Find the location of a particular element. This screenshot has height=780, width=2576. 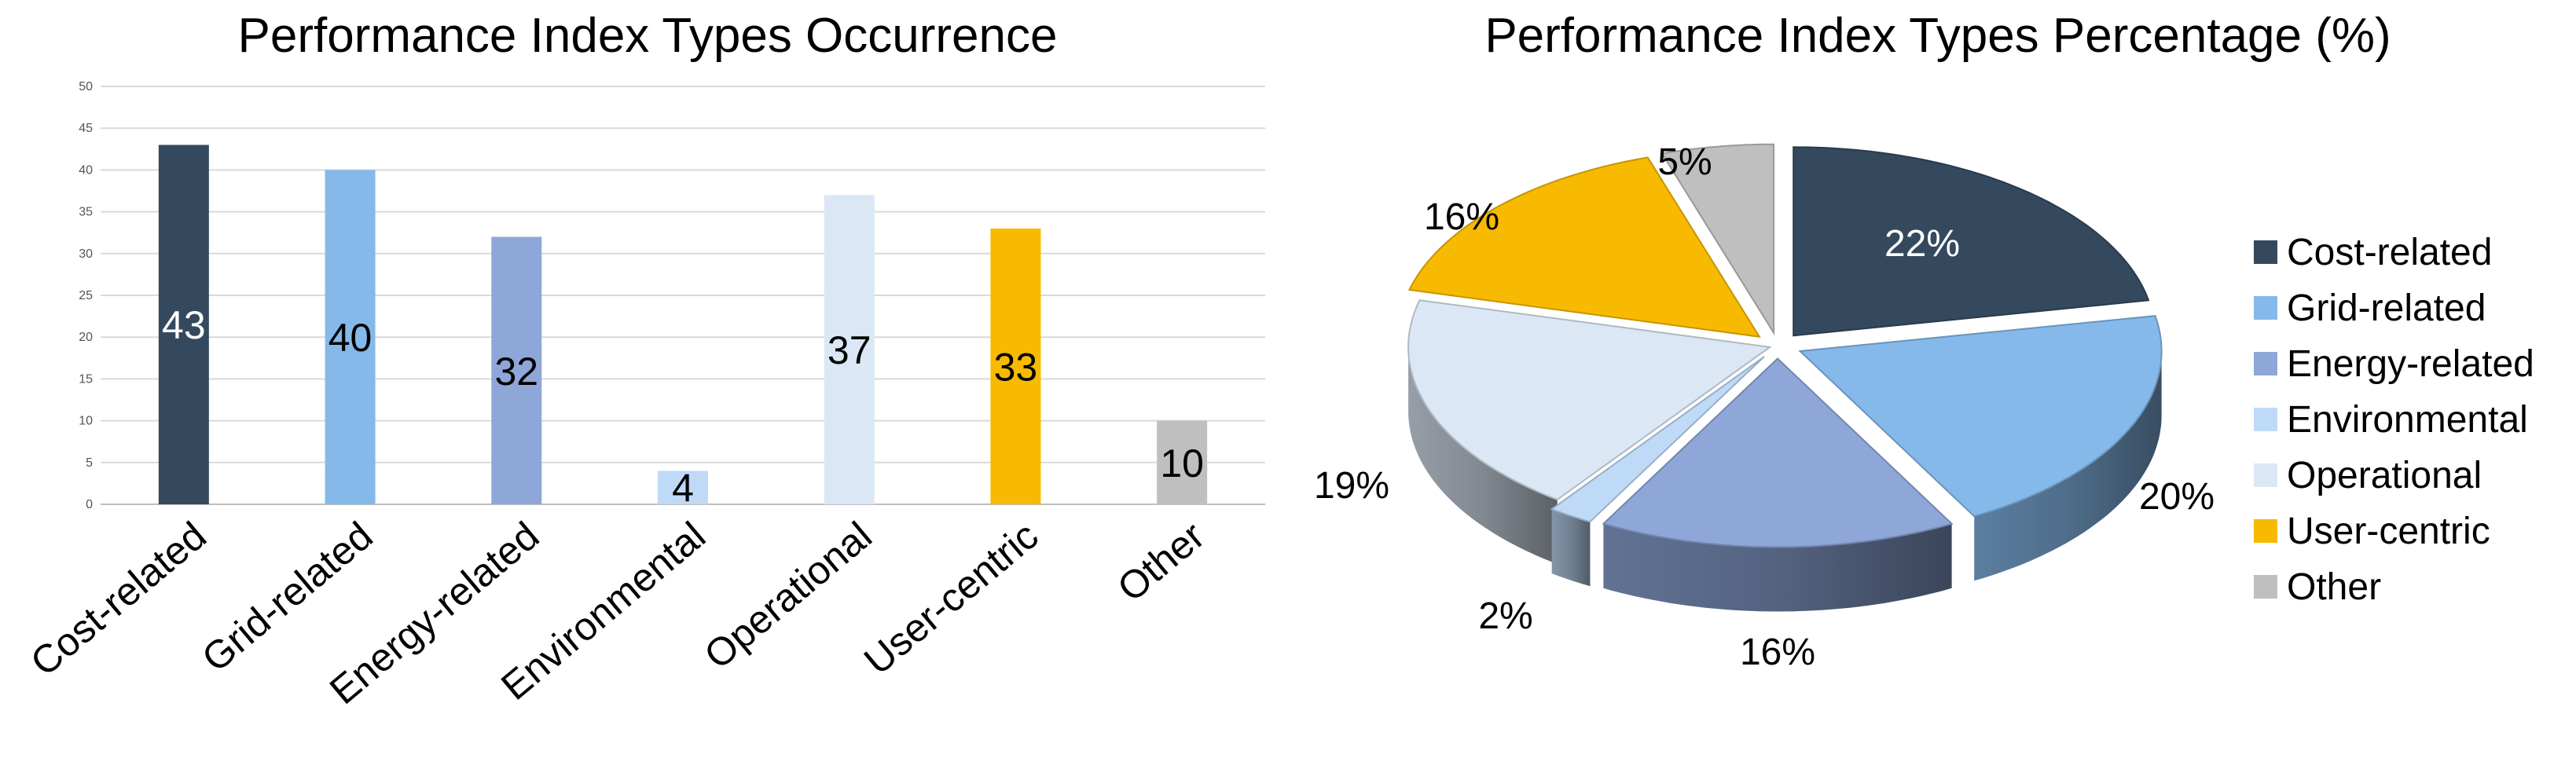

y-tick-label: 50 is located at coordinates (86, 86).